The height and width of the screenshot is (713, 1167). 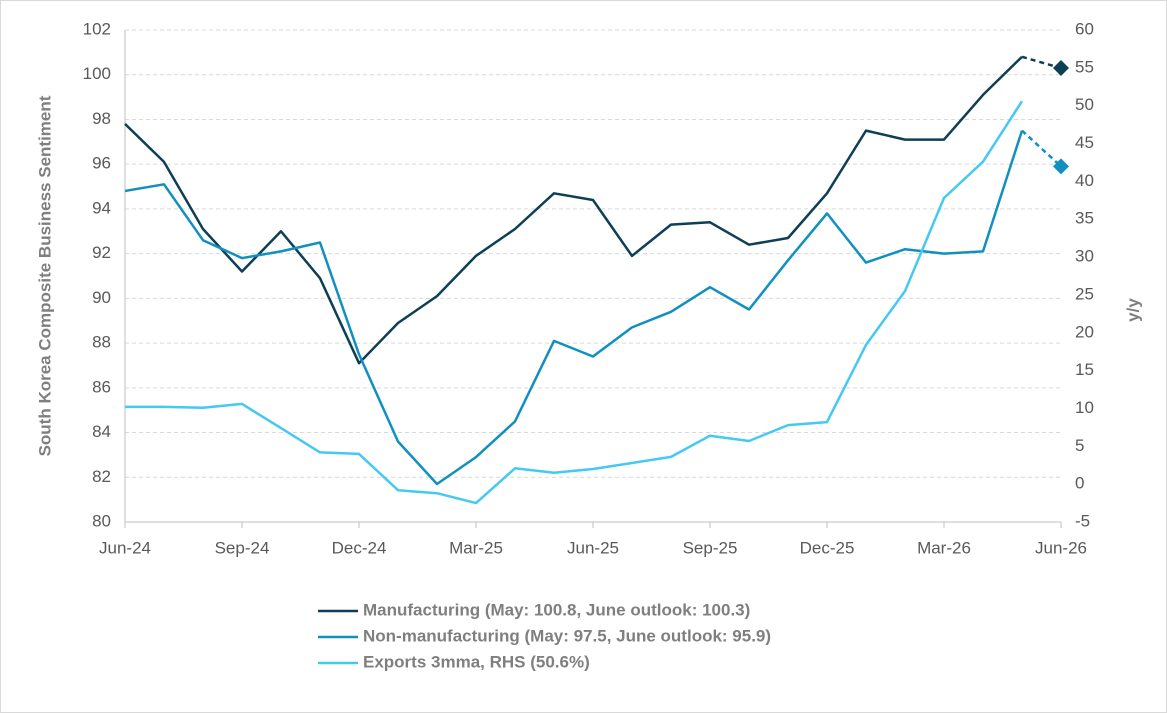 What do you see at coordinates (101, 386) in the screenshot?
I see `y-tick-label: 86` at bounding box center [101, 386].